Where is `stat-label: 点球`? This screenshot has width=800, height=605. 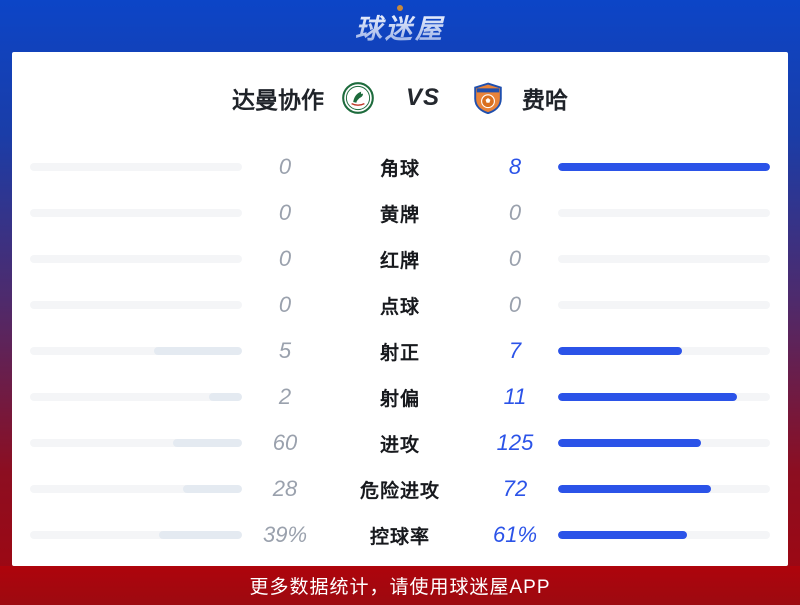
stat-label: 点球 is located at coordinates (399, 307).